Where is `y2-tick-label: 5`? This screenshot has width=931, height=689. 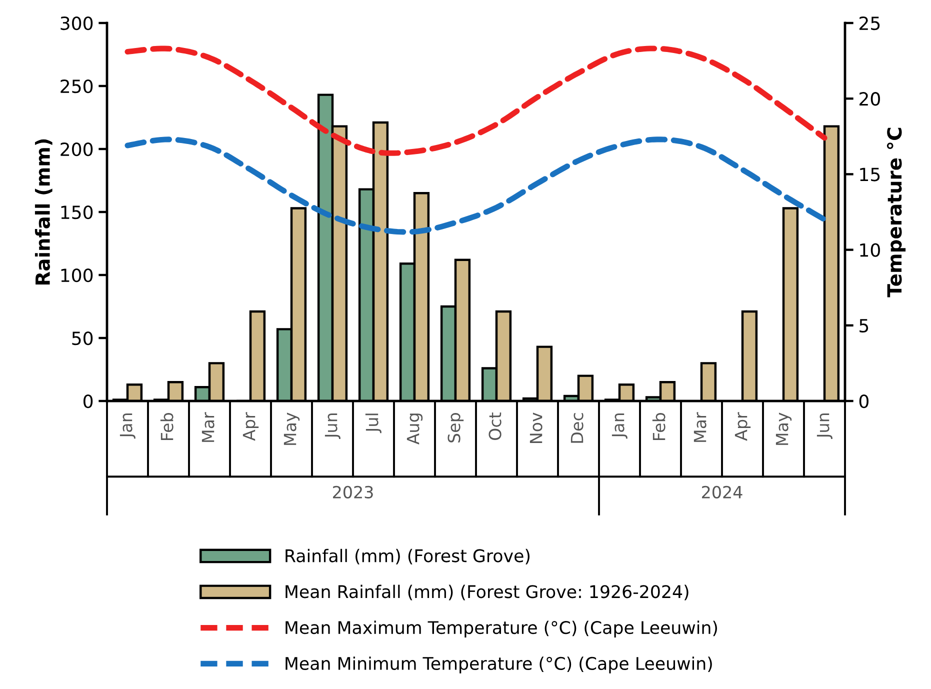 y2-tick-label: 5 is located at coordinates (864, 326).